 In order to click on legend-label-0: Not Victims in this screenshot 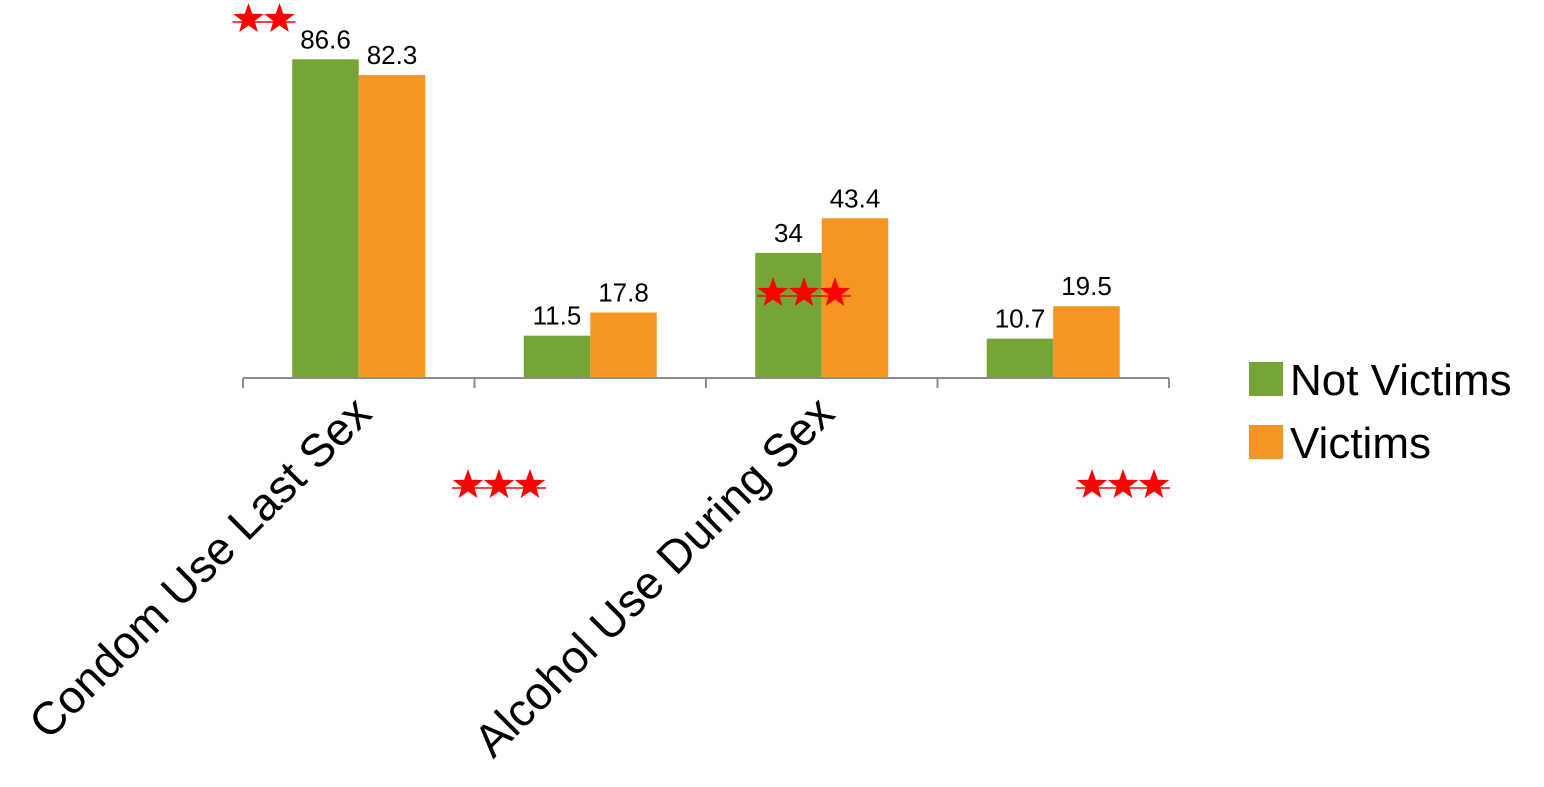, I will do `click(1401, 380)`.